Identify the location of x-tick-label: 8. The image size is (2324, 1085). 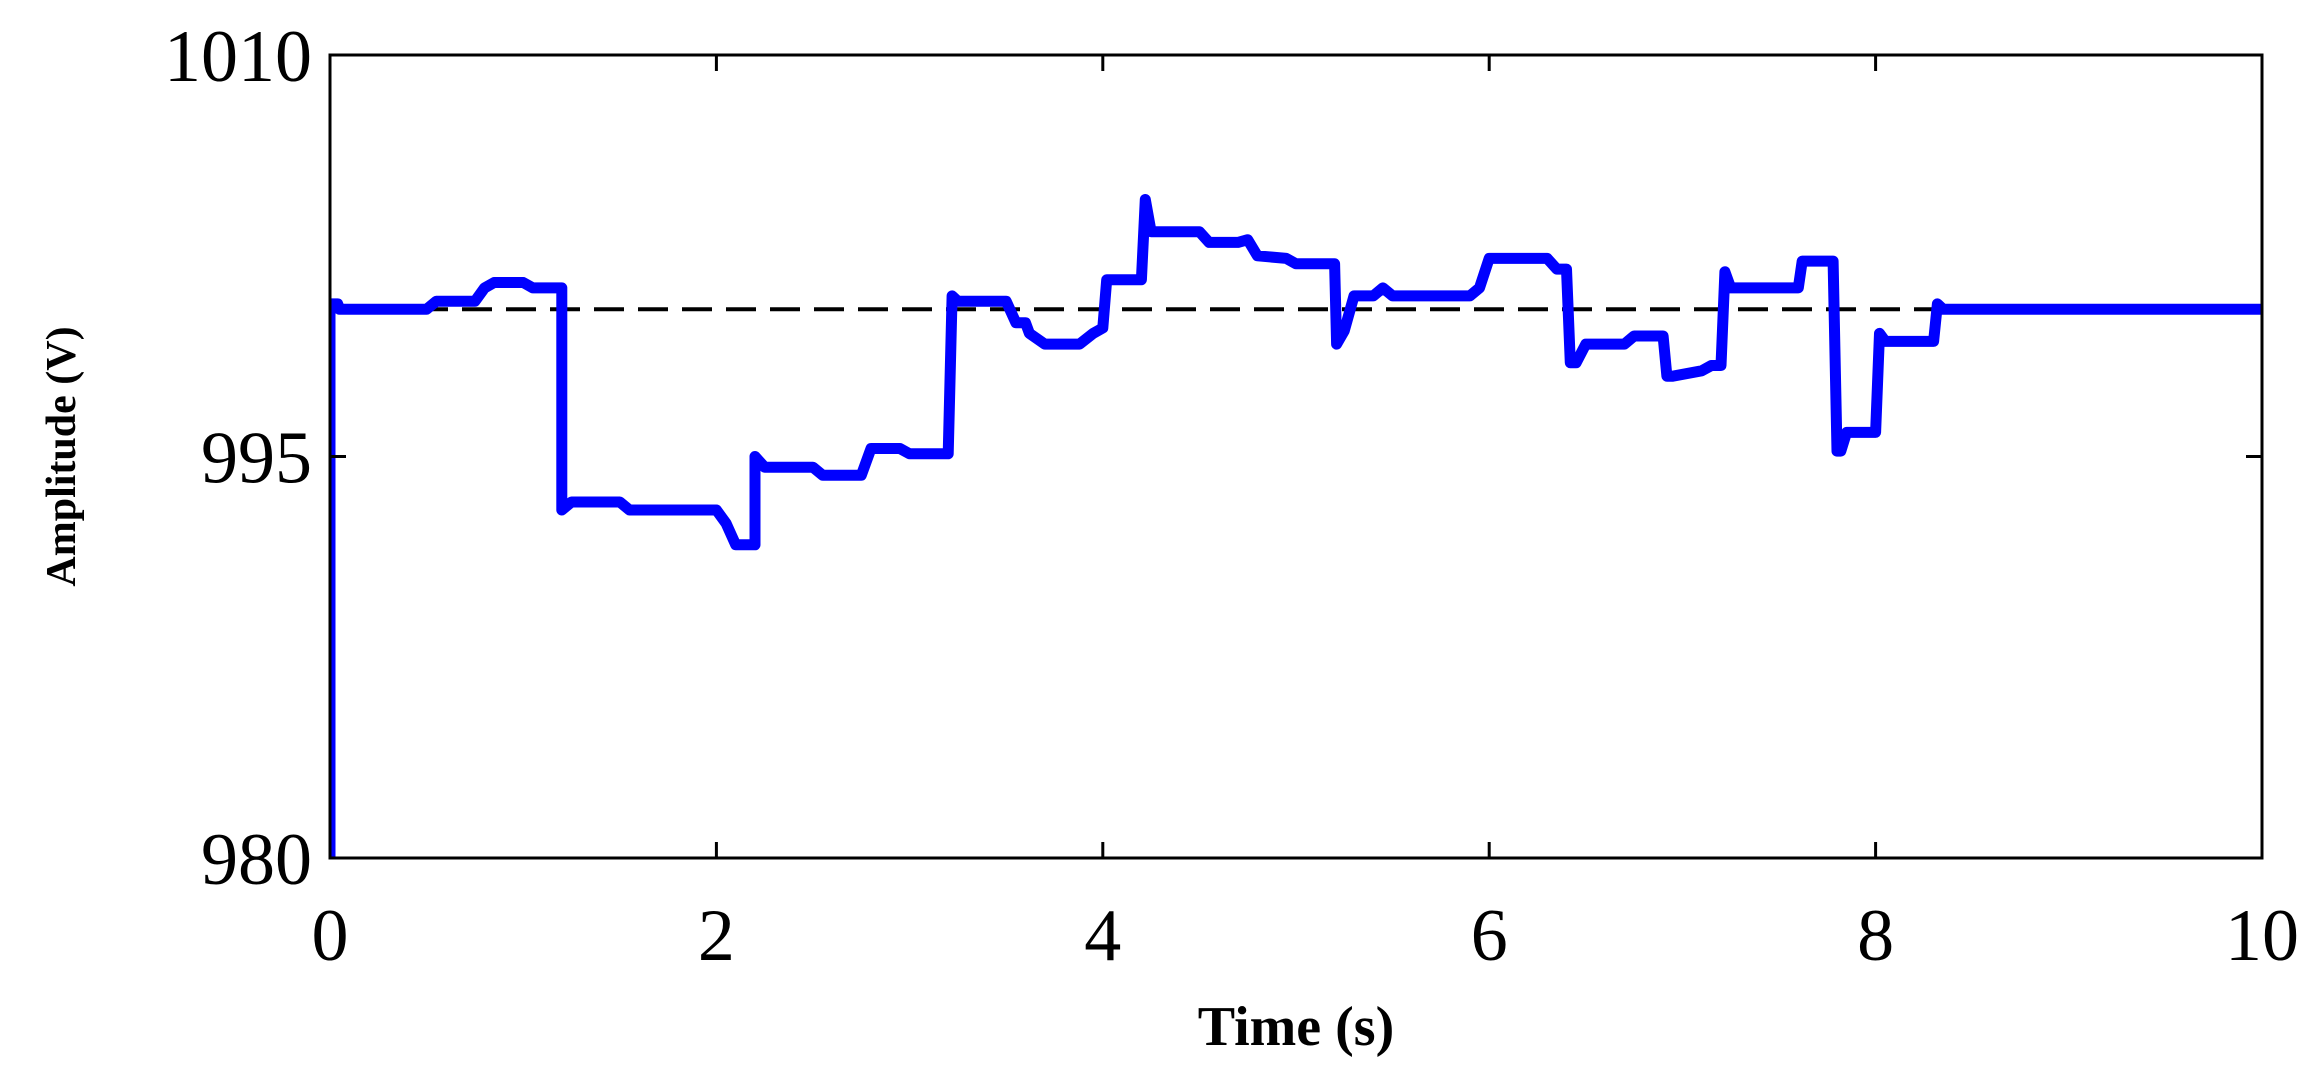
(1875, 936).